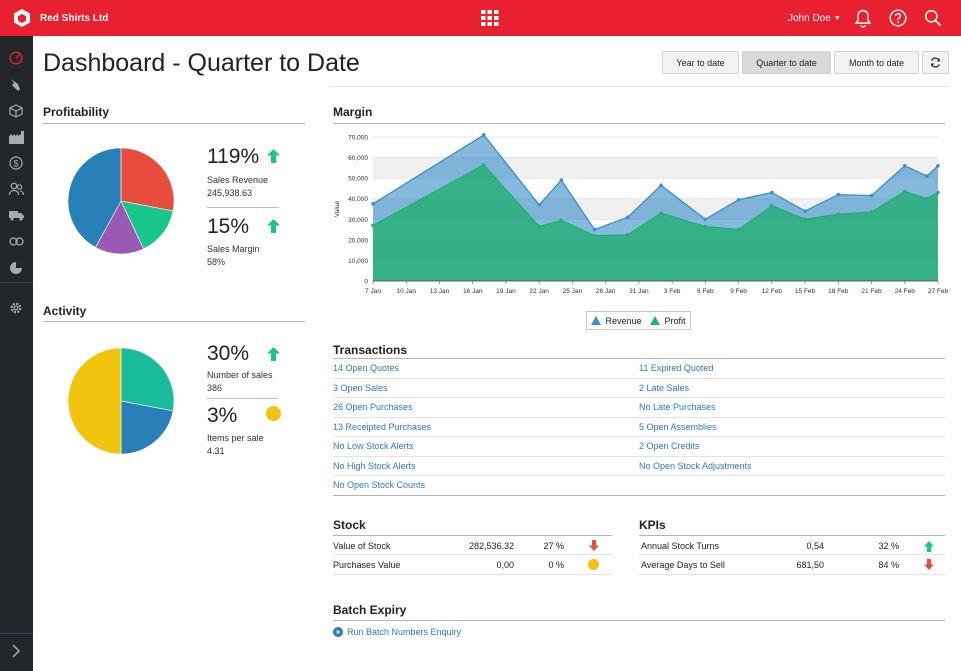  What do you see at coordinates (382, 426) in the screenshot?
I see `transaction-link: 13 Receipted Purchases` at bounding box center [382, 426].